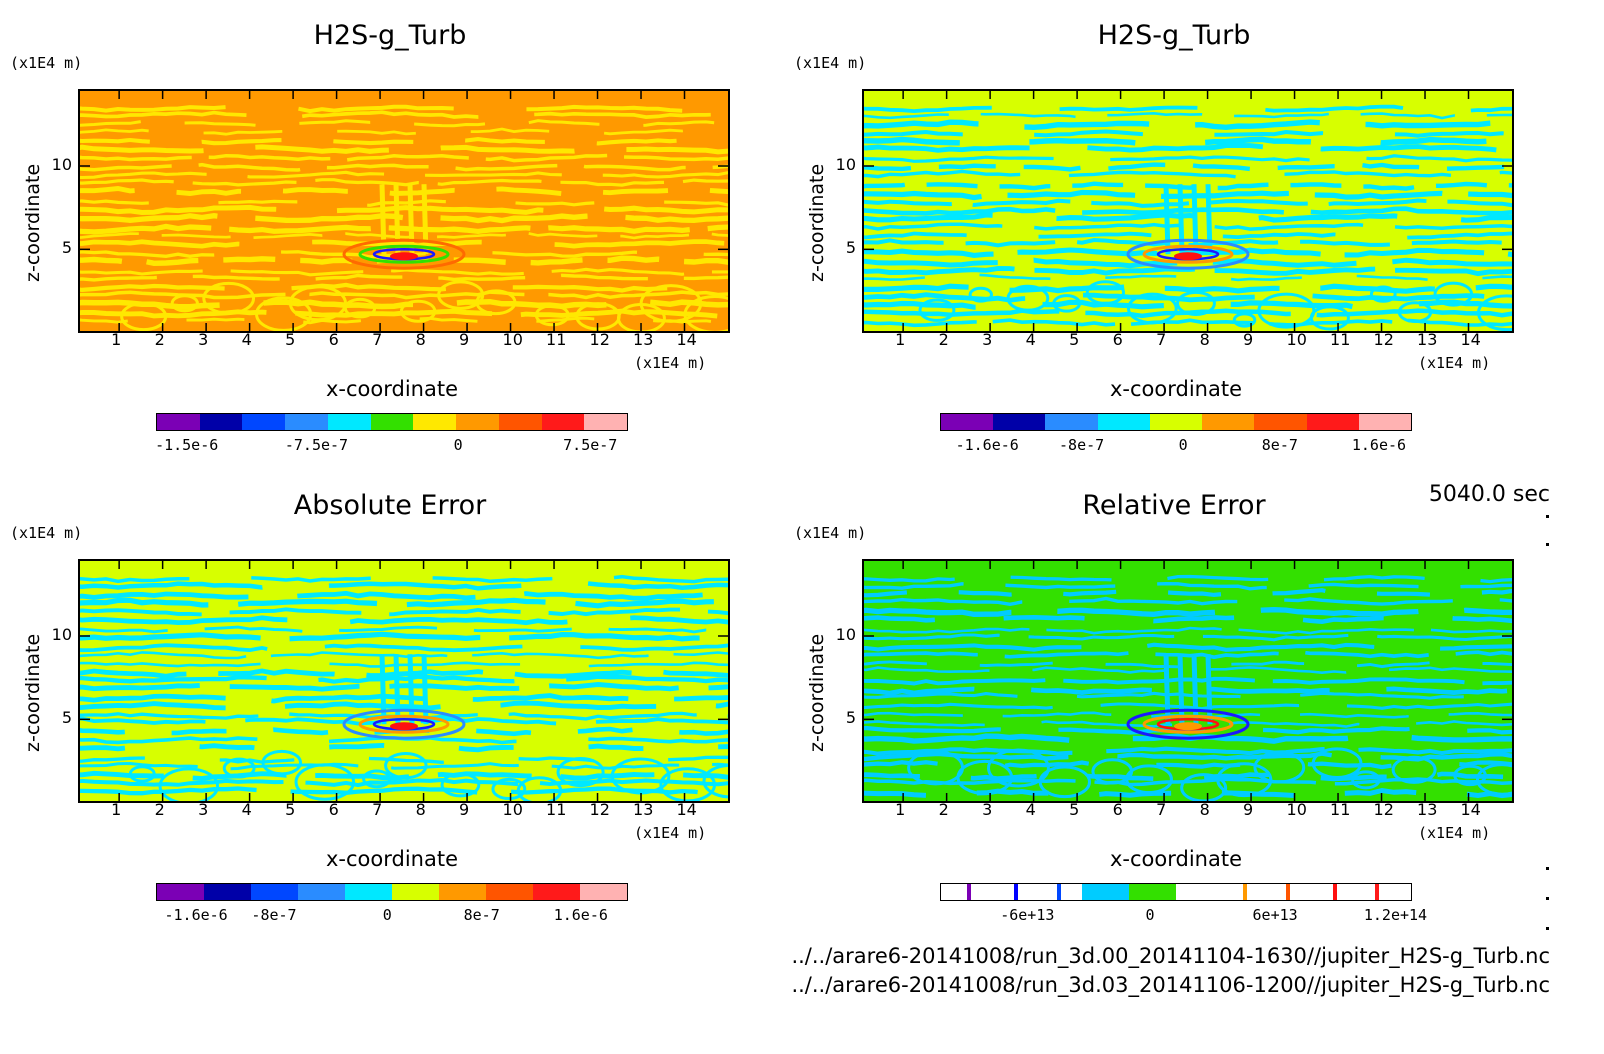 The image size is (1604, 1054). I want to click on x-tick-label: 7, so click(1161, 339).